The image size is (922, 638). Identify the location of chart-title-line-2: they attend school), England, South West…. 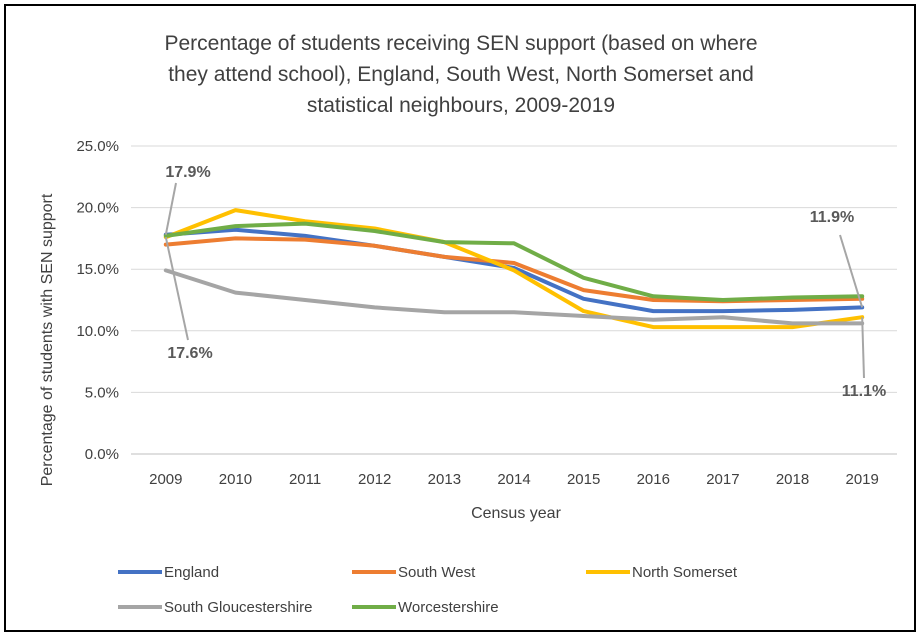
(461, 74).